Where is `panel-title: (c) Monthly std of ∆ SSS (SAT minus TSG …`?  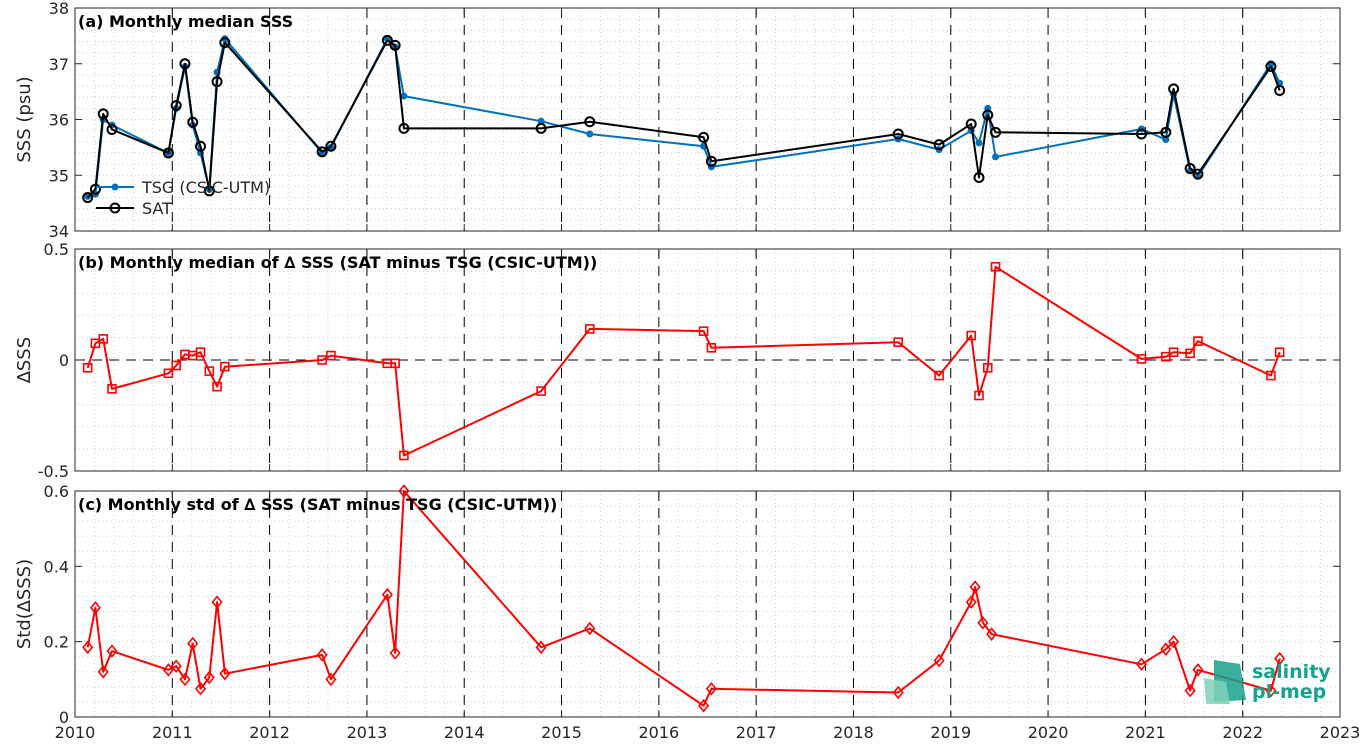
panel-title: (c) Monthly std of ∆ SSS (SAT minus TSG … is located at coordinates (317, 504).